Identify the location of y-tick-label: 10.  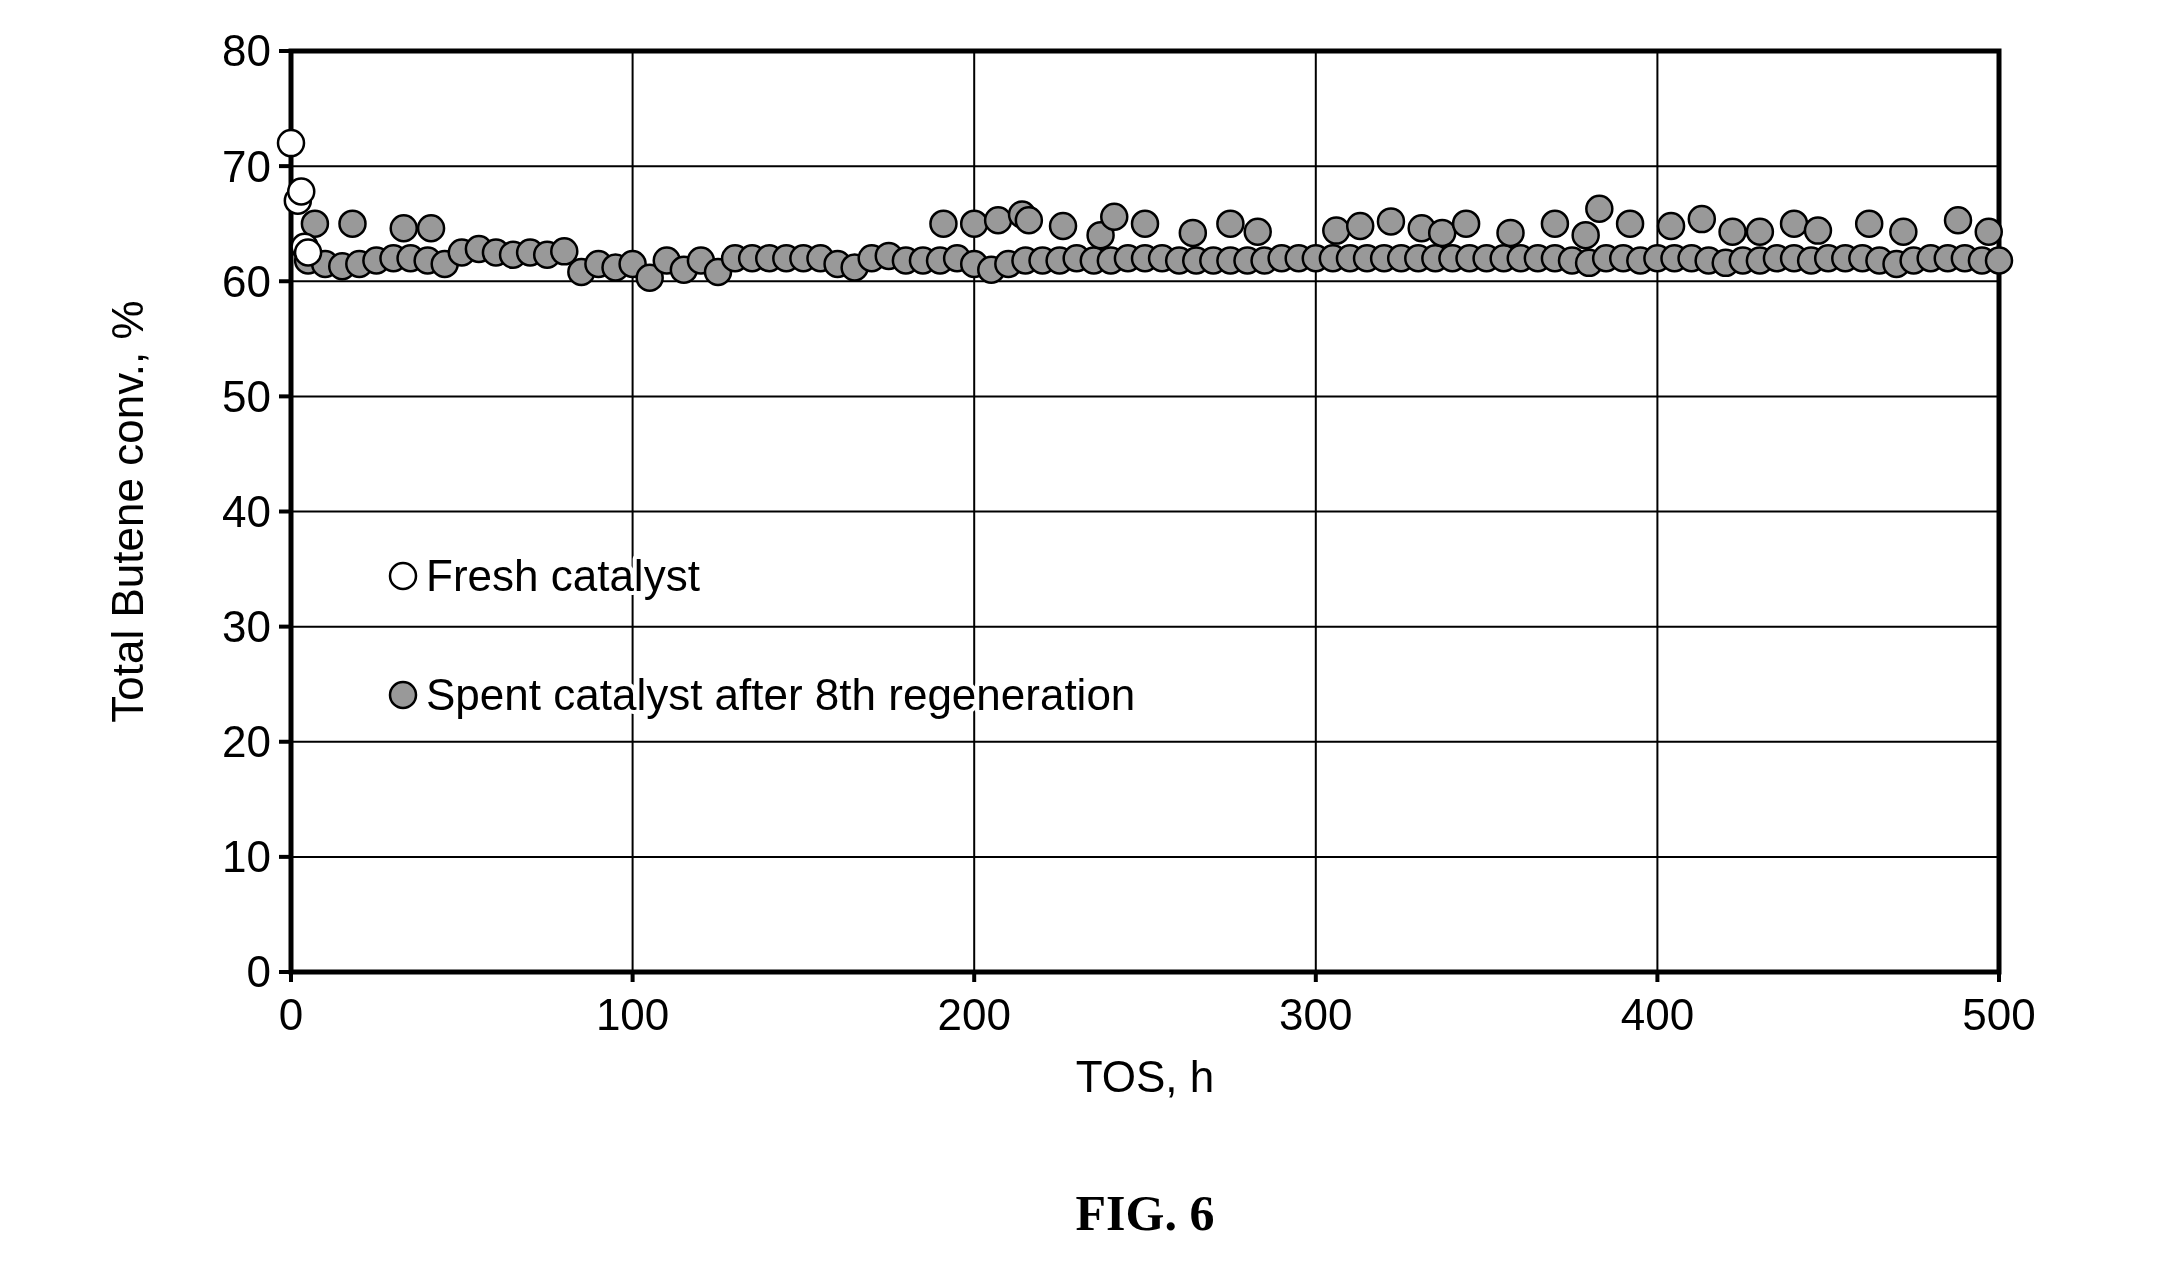
(246, 857).